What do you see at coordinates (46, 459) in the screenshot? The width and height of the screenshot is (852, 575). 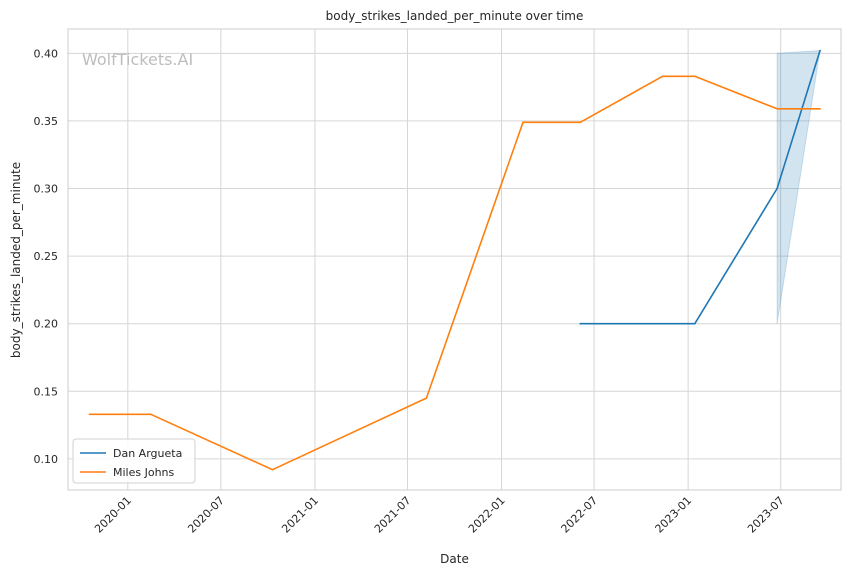 I see `y-tick-label-0.10: 0.10` at bounding box center [46, 459].